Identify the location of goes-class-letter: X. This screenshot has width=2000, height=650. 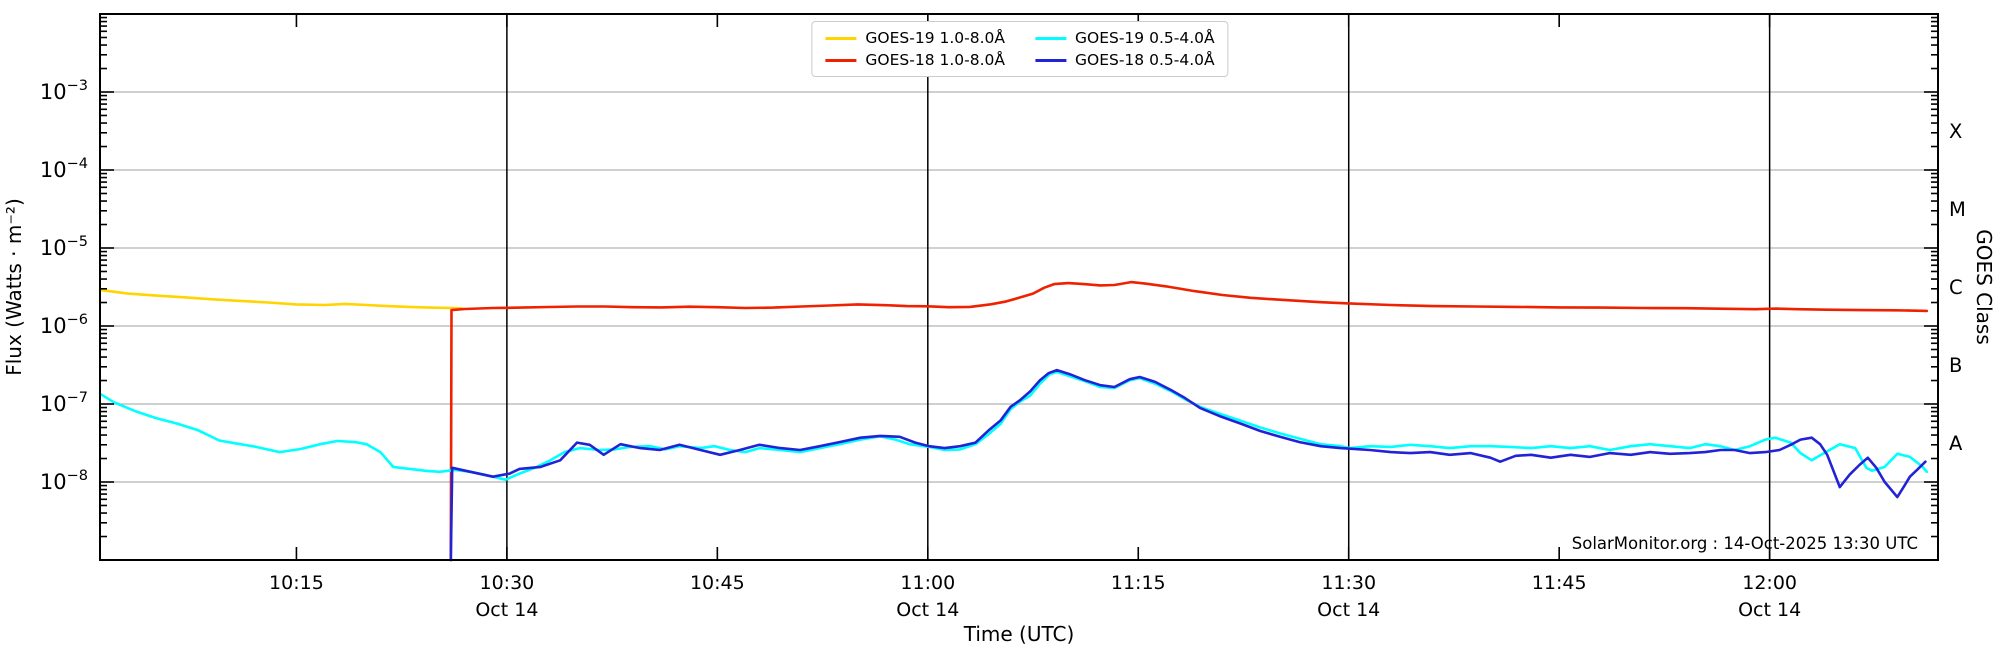
(1955, 131).